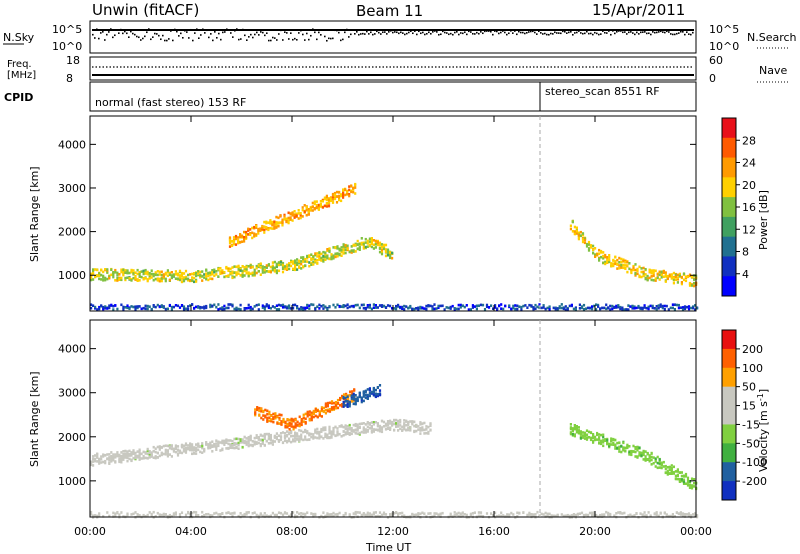  Describe the element at coordinates (724, 29) in the screenshot. I see `nsearch-tick-top: 10^5` at that location.